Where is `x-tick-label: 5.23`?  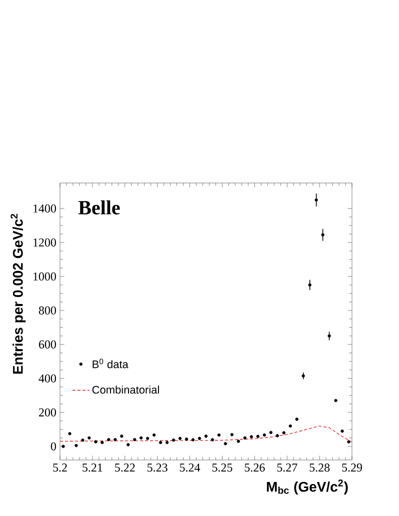
x-tick-label: 5.23 is located at coordinates (158, 468).